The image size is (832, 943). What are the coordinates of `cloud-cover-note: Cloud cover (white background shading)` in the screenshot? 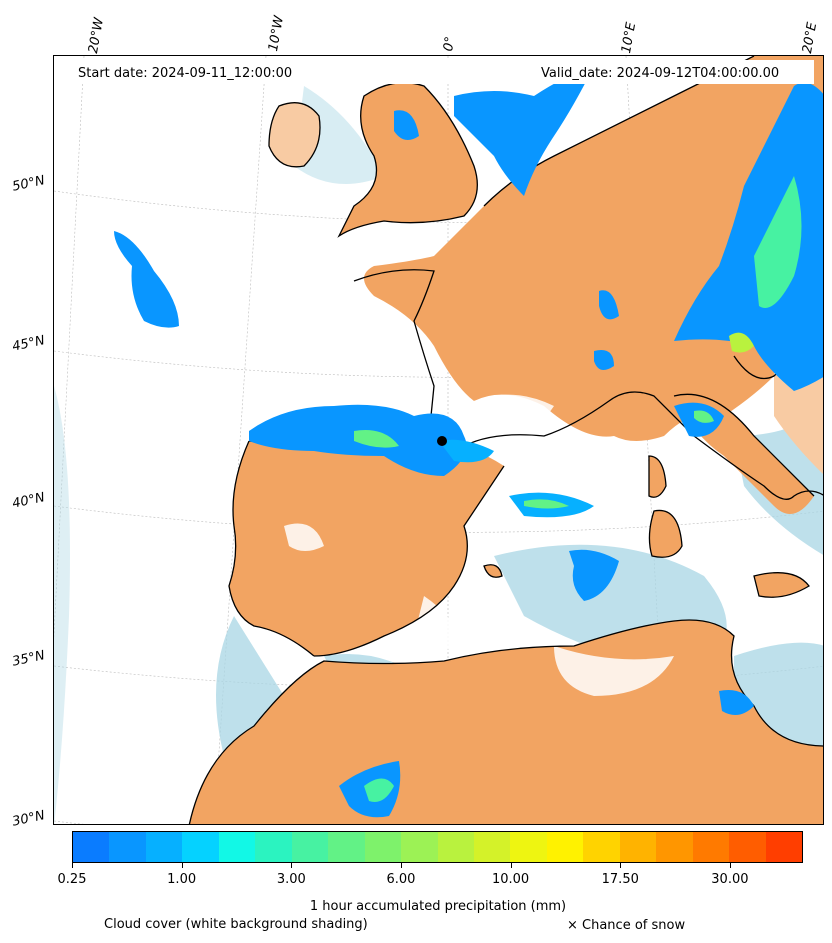 It's located at (236, 924).